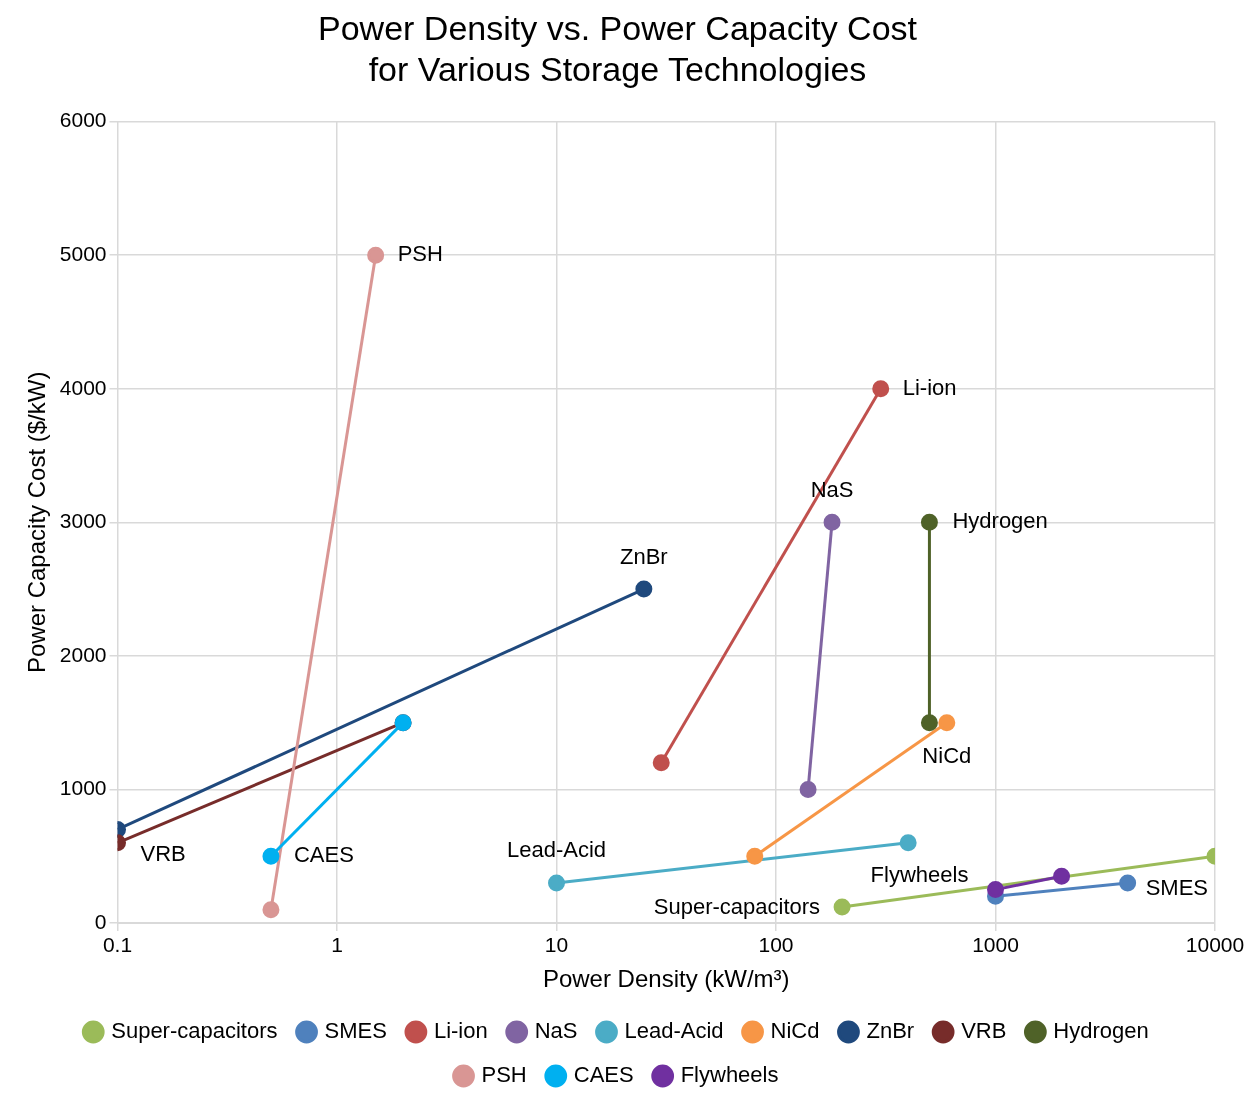 The width and height of the screenshot is (1255, 1107). What do you see at coordinates (355, 1031) in the screenshot?
I see `legend-label: SMES` at bounding box center [355, 1031].